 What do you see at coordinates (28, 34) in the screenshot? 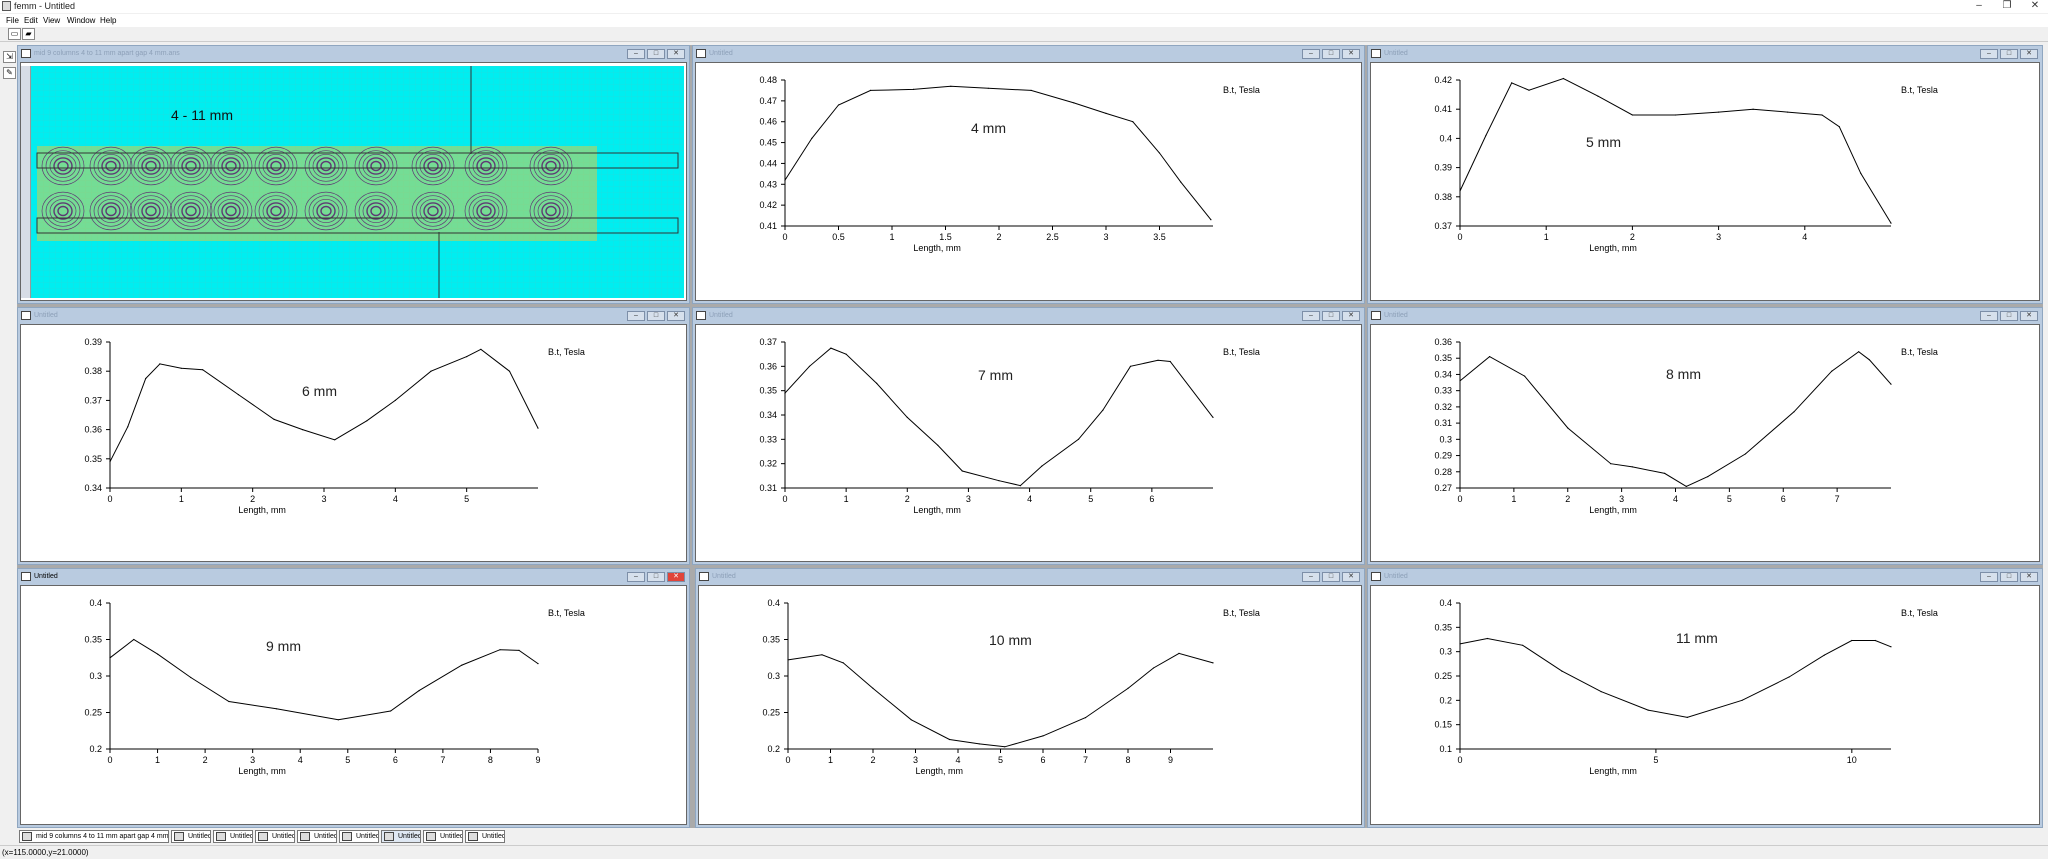
I see `open-folder-icon: ▰` at bounding box center [28, 34].